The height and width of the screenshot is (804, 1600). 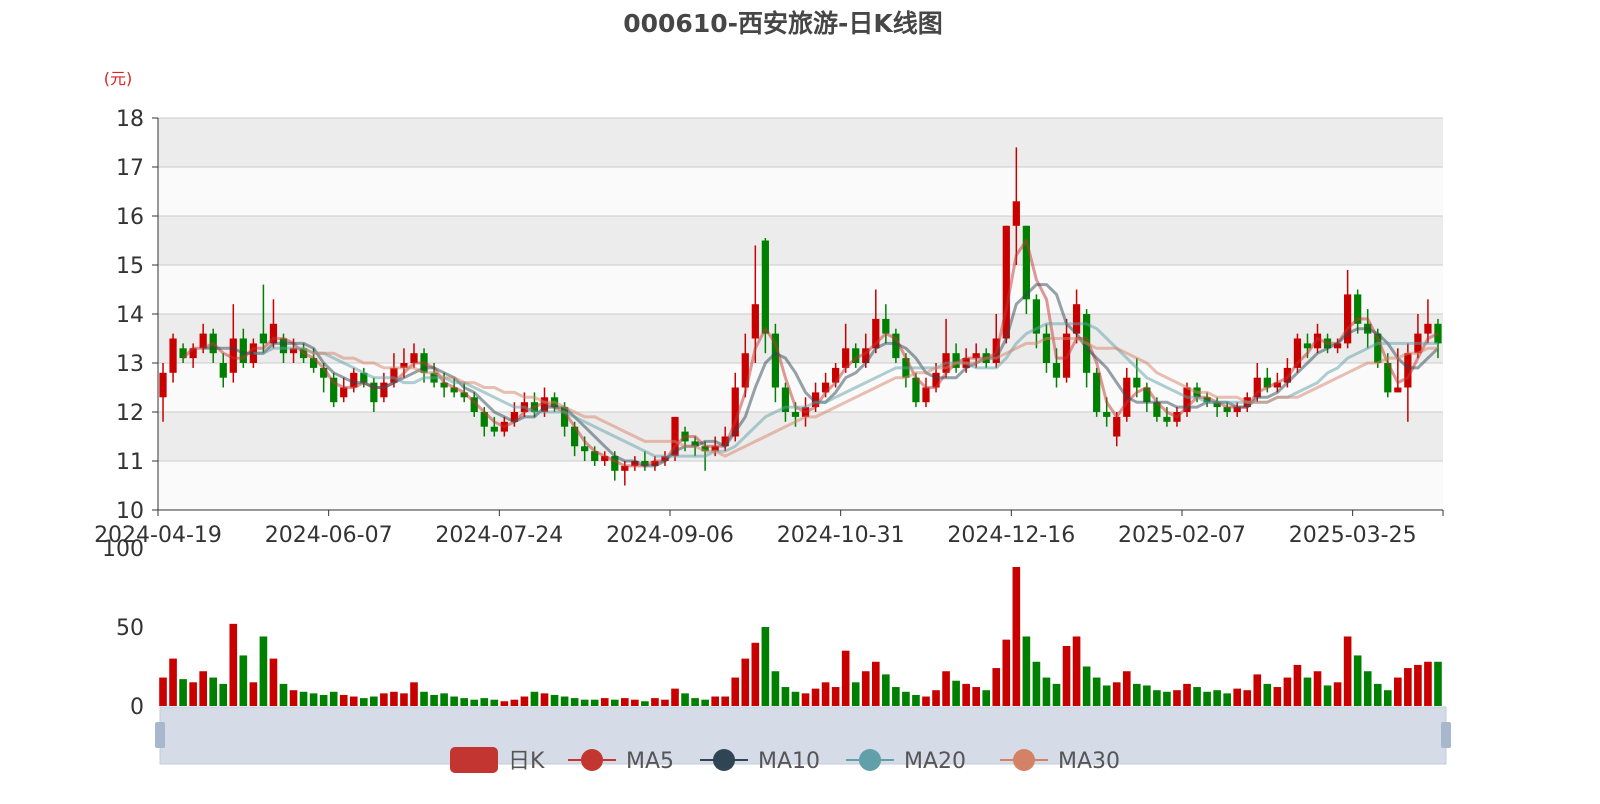 I want to click on x-tick-label: 2024-06-07, so click(x=329, y=535).